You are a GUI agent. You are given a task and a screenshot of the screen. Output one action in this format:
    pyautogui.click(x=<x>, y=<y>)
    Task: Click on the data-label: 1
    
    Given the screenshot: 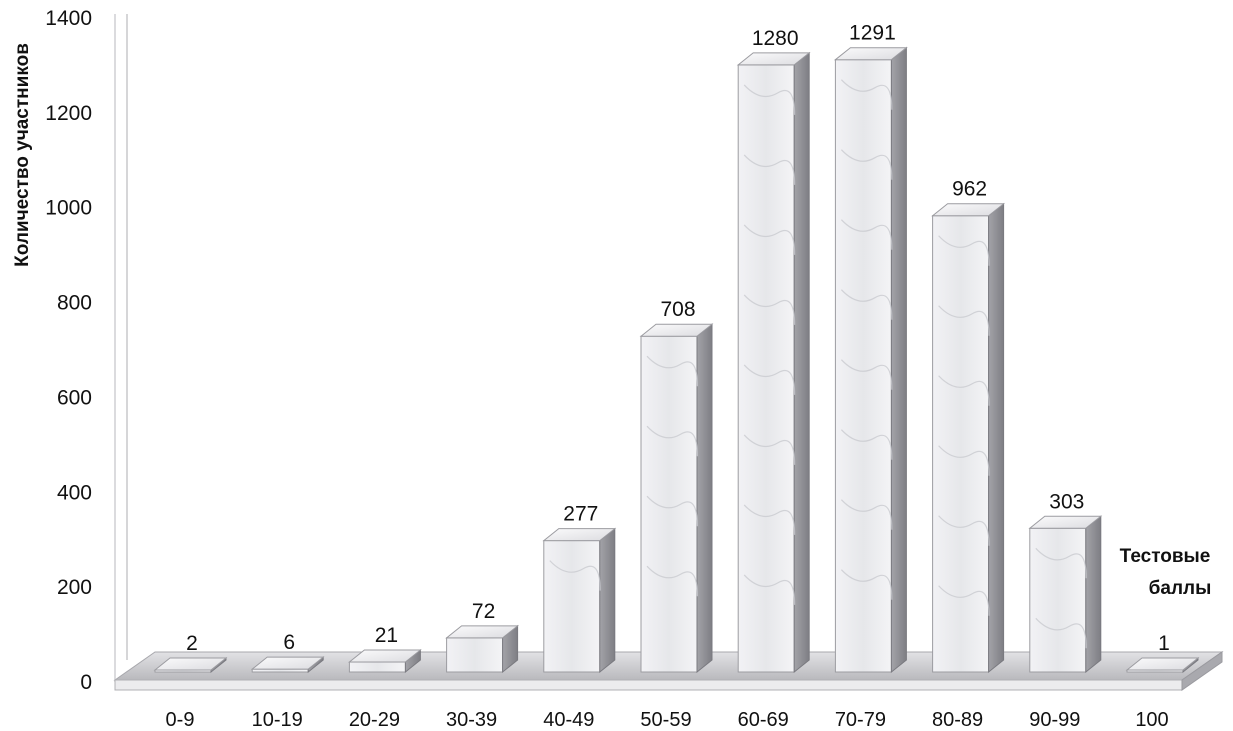 What is the action you would take?
    pyautogui.click(x=1164, y=643)
    